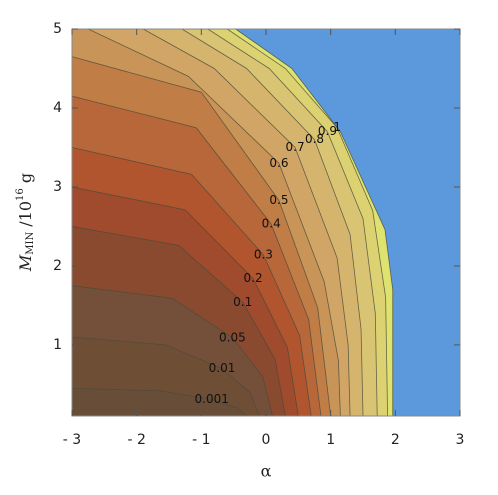  I want to click on contour-label: 0.3, so click(263, 254).